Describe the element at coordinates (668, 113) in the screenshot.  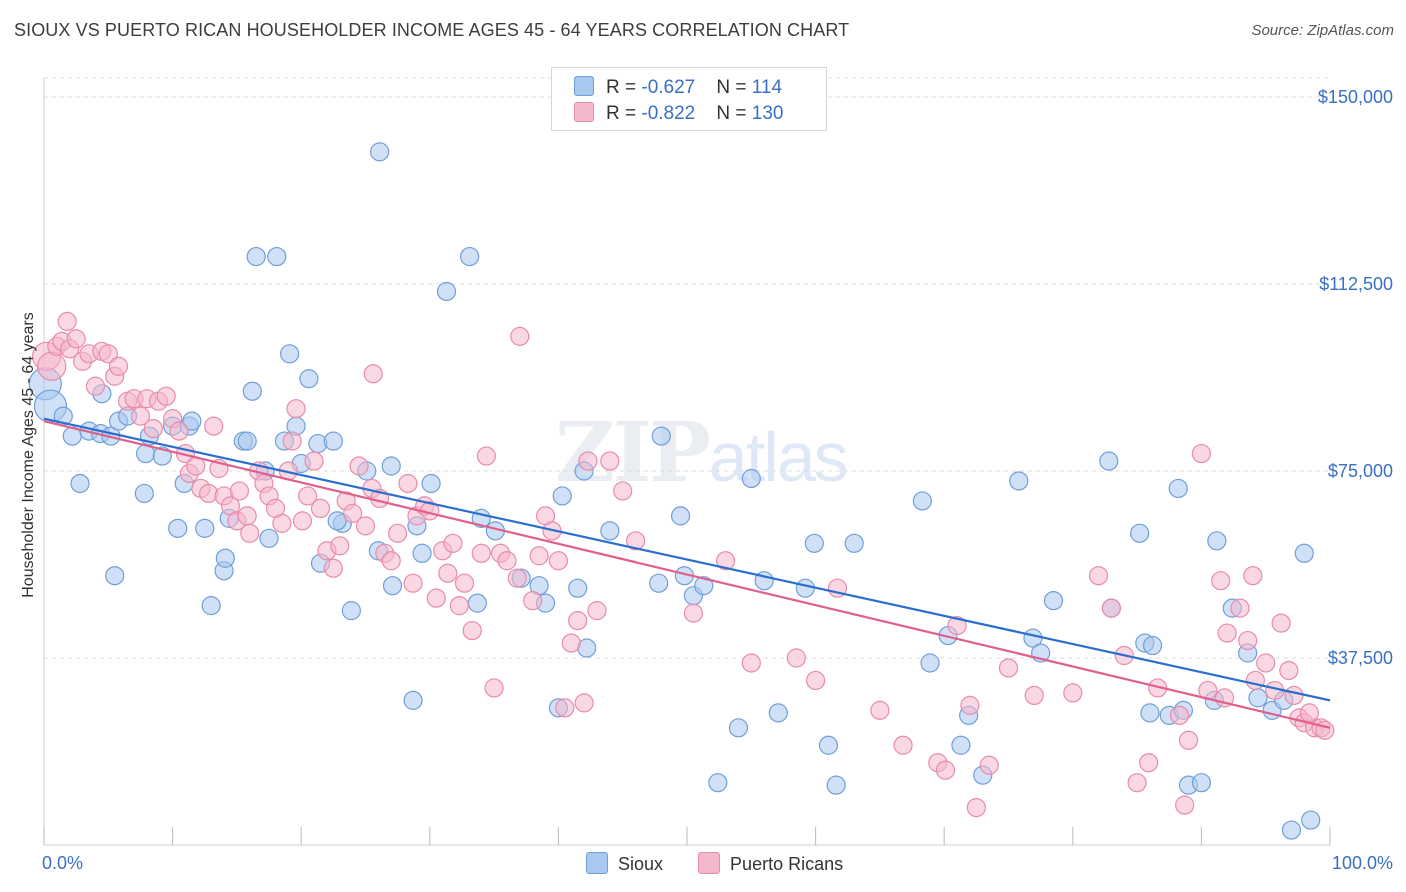
I see `legend-r-value-puerto-ricans: -0.822` at that location.